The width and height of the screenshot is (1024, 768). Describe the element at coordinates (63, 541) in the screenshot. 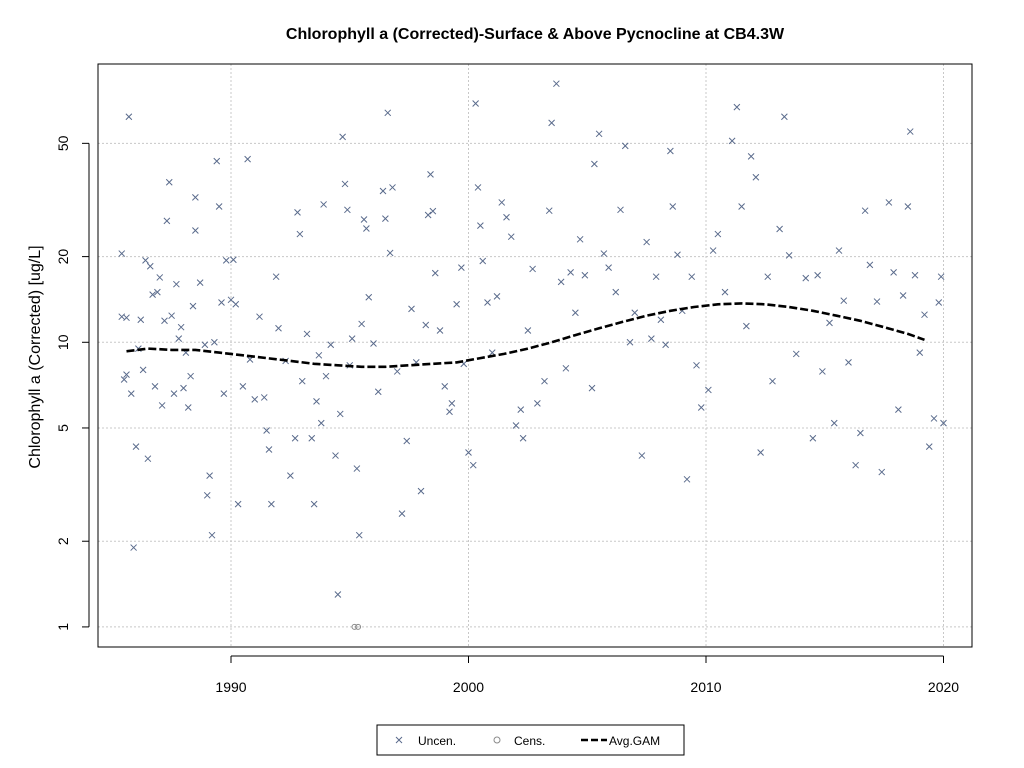

I see `y-tick-label: 2` at that location.